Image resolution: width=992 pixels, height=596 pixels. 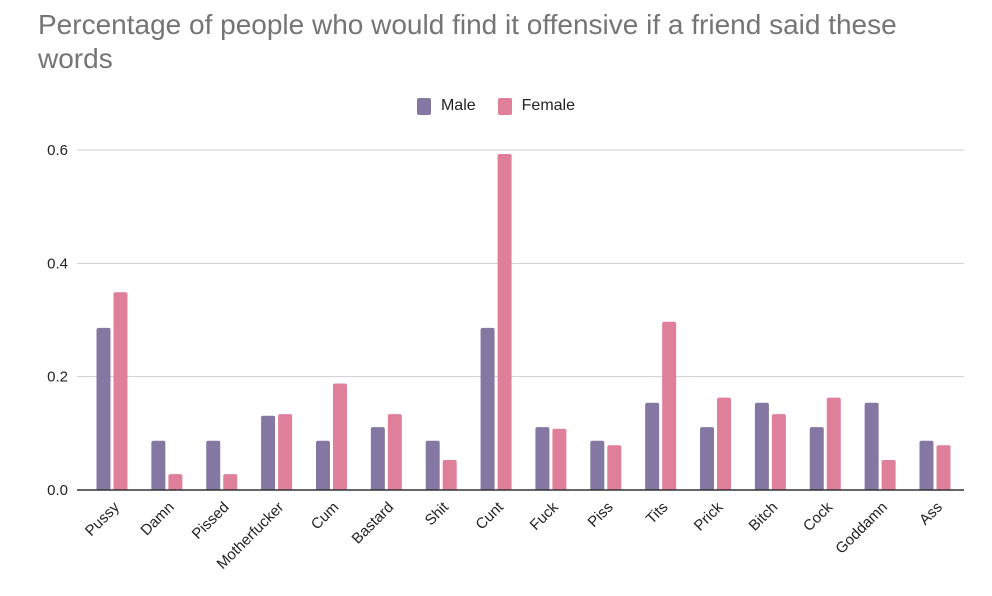 What do you see at coordinates (504, 106) in the screenshot?
I see `legend-swatch-female` at bounding box center [504, 106].